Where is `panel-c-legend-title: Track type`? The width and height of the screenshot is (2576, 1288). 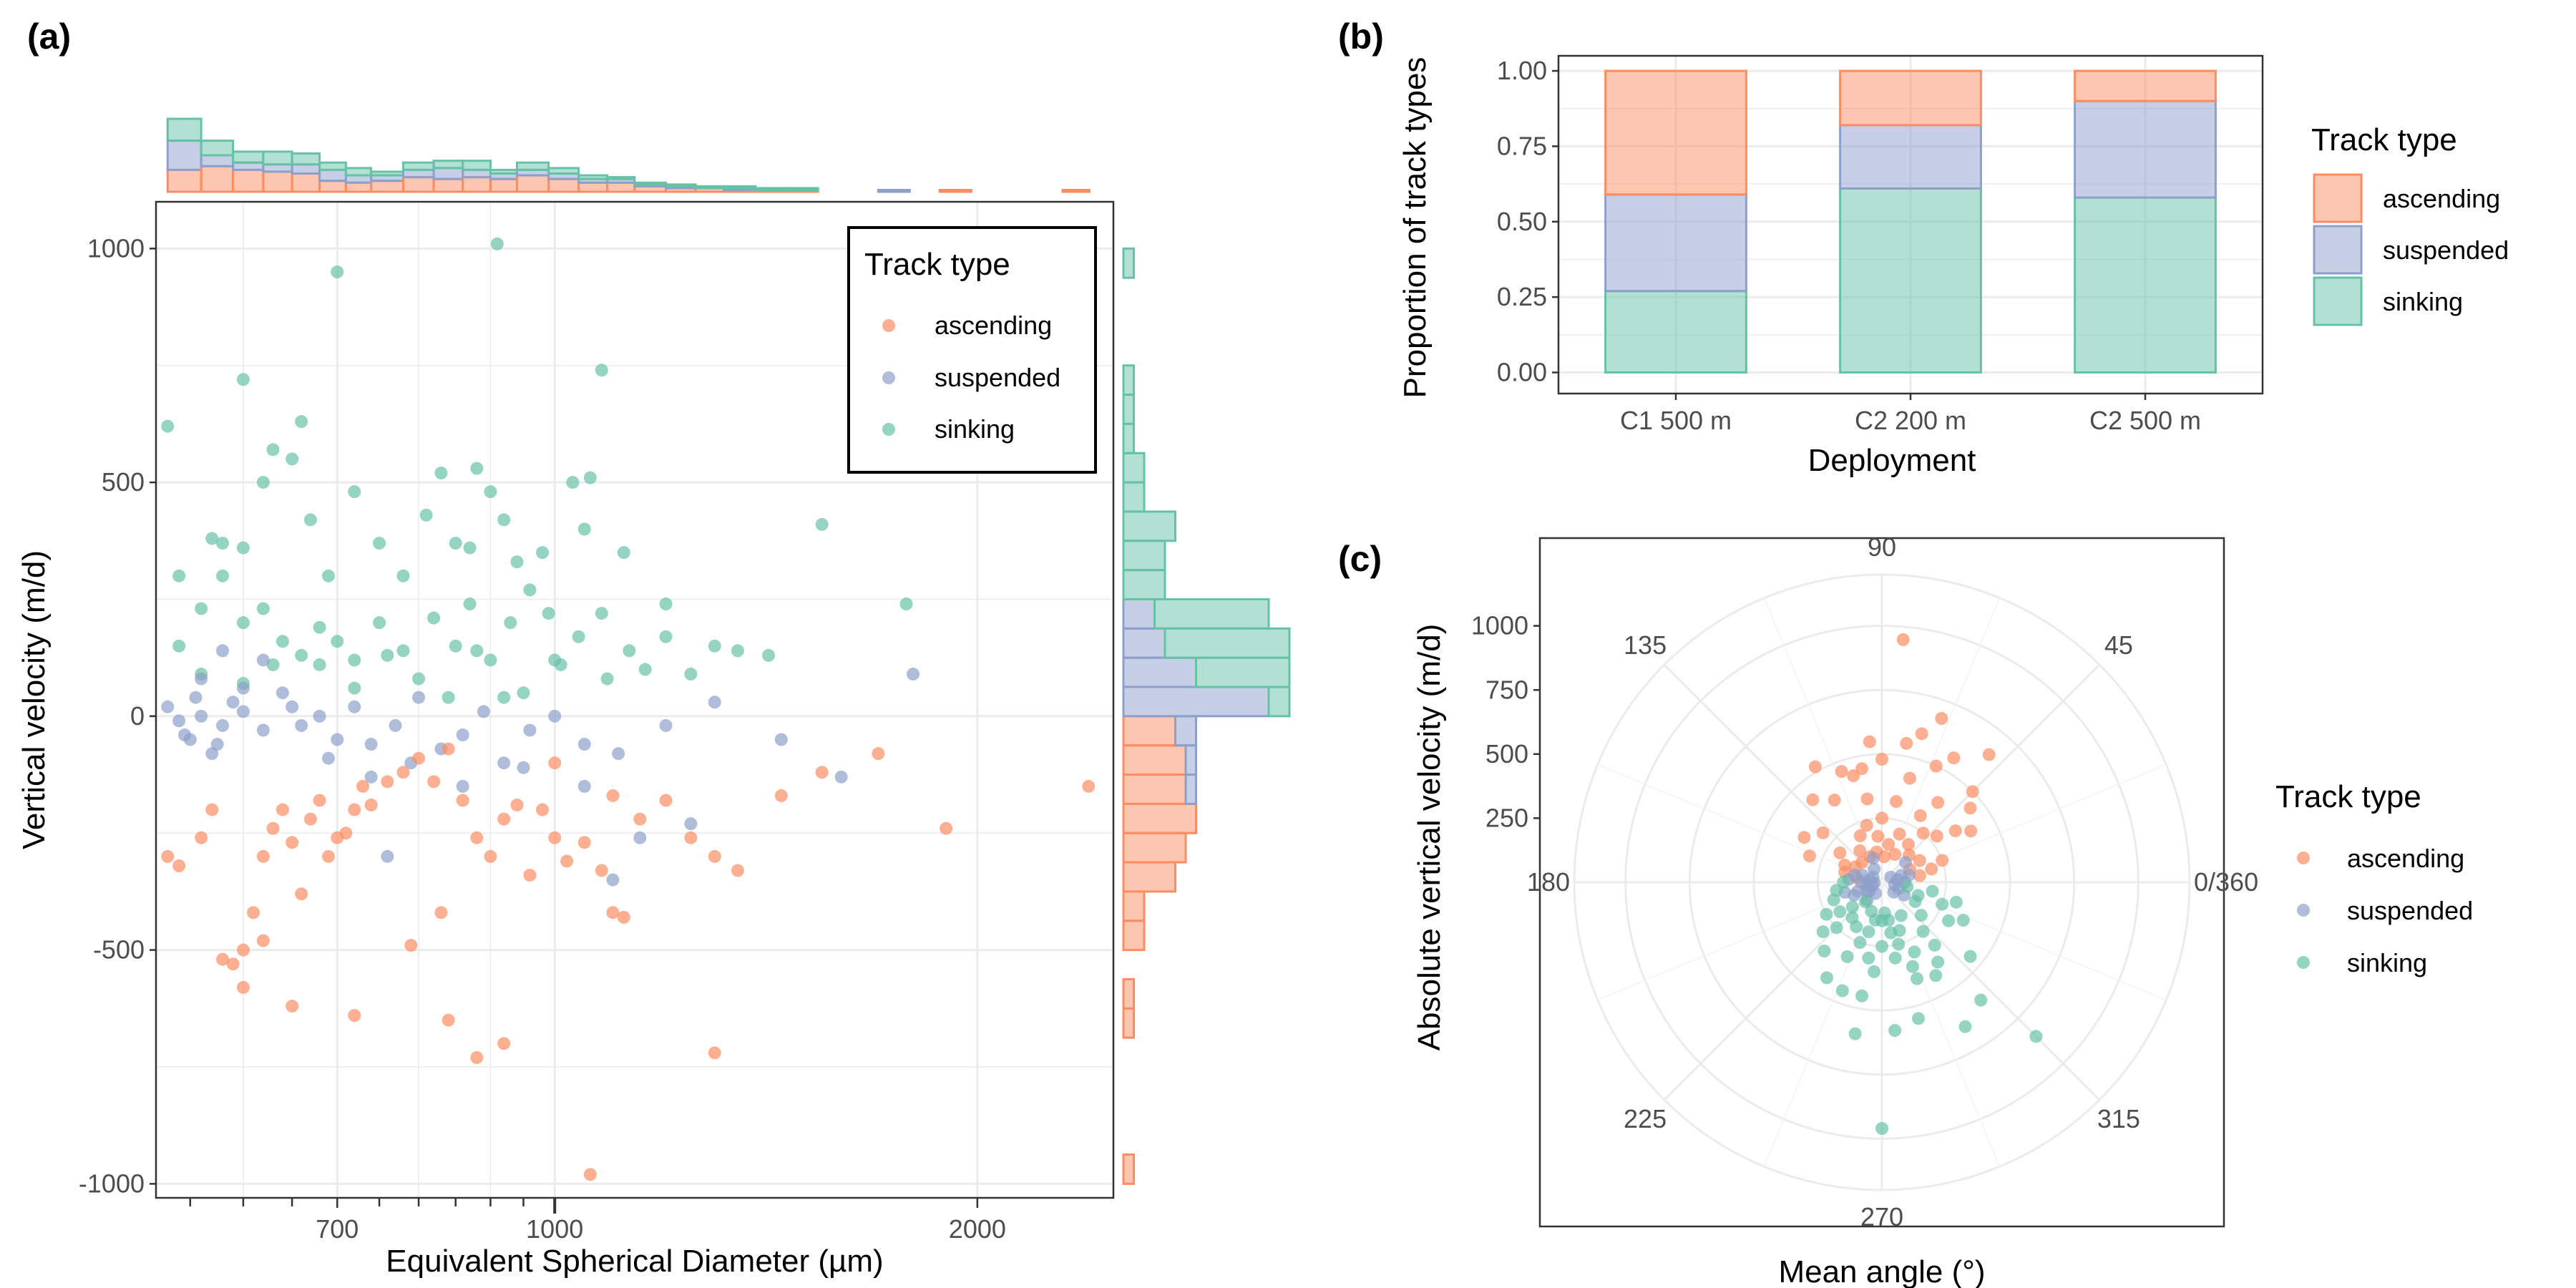
panel-c-legend-title: Track type is located at coordinates (2348, 796).